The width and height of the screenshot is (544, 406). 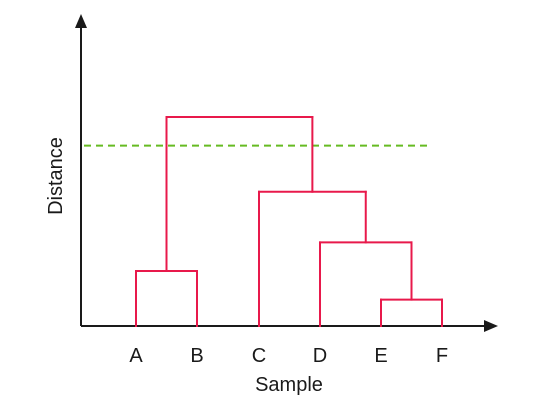 I want to click on x-axis-title: Sample, so click(x=289, y=385).